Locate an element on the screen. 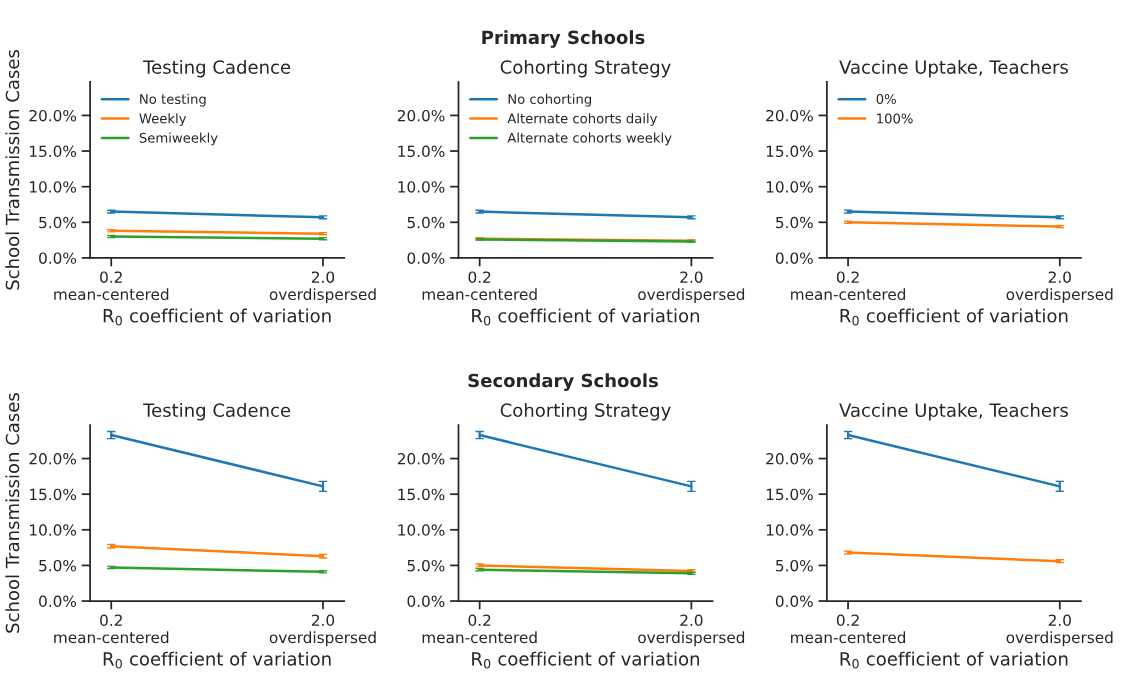  legend-label: Alternate cohorts weekly is located at coordinates (589, 139).